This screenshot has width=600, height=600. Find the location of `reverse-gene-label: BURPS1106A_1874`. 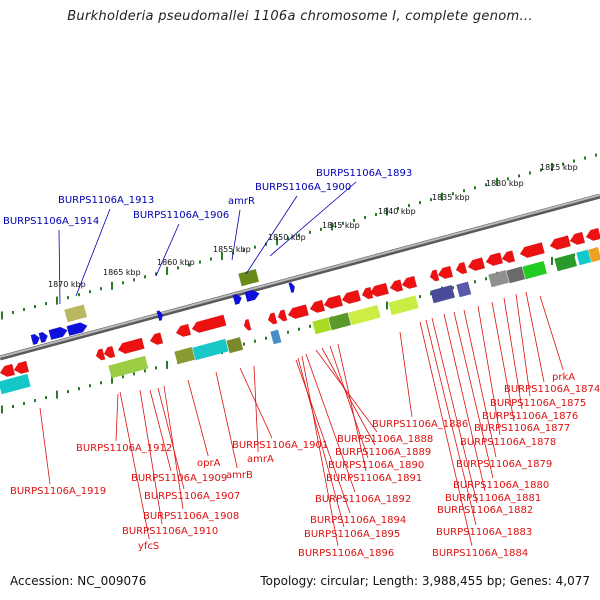

reverse-gene-label: BURPS1106A_1874 is located at coordinates (552, 389).